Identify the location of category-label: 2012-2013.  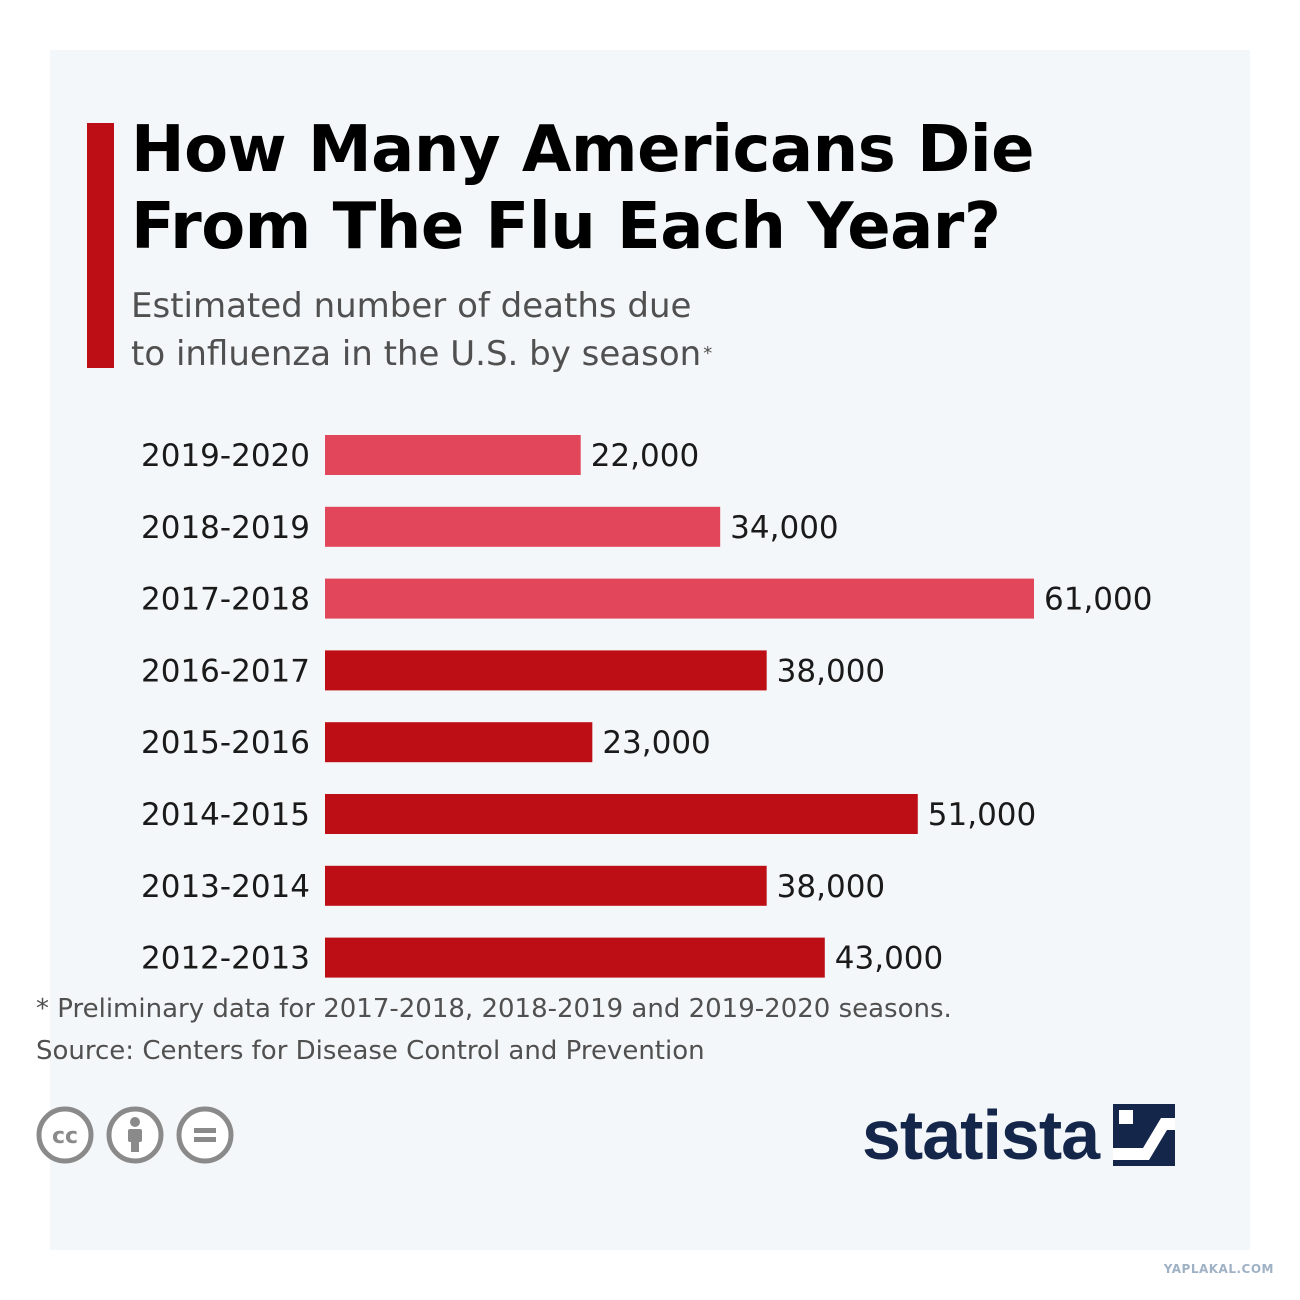
(225, 959).